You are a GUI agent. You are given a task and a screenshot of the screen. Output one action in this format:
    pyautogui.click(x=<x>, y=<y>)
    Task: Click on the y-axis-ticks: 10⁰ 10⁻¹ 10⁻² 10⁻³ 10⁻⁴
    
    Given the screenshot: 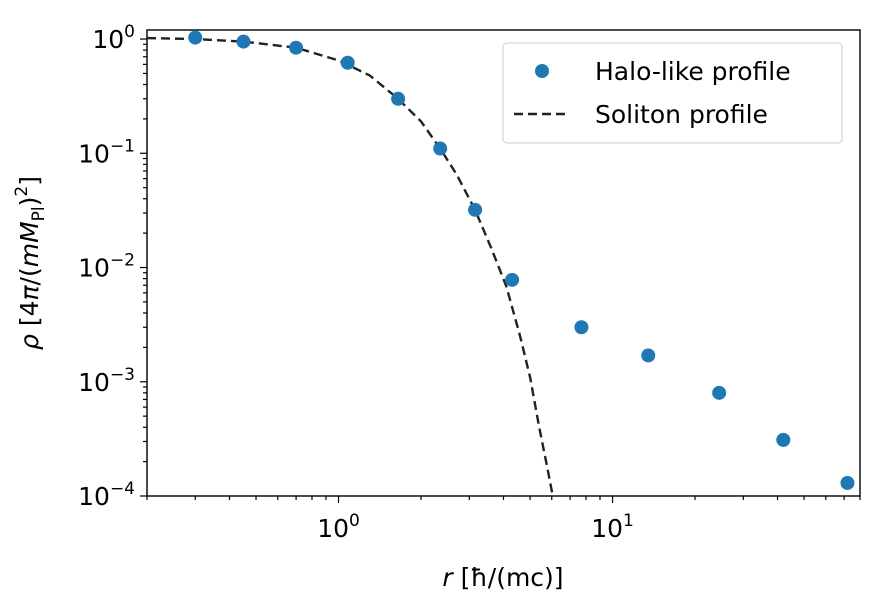 What is the action you would take?
    pyautogui.click(x=112, y=266)
    